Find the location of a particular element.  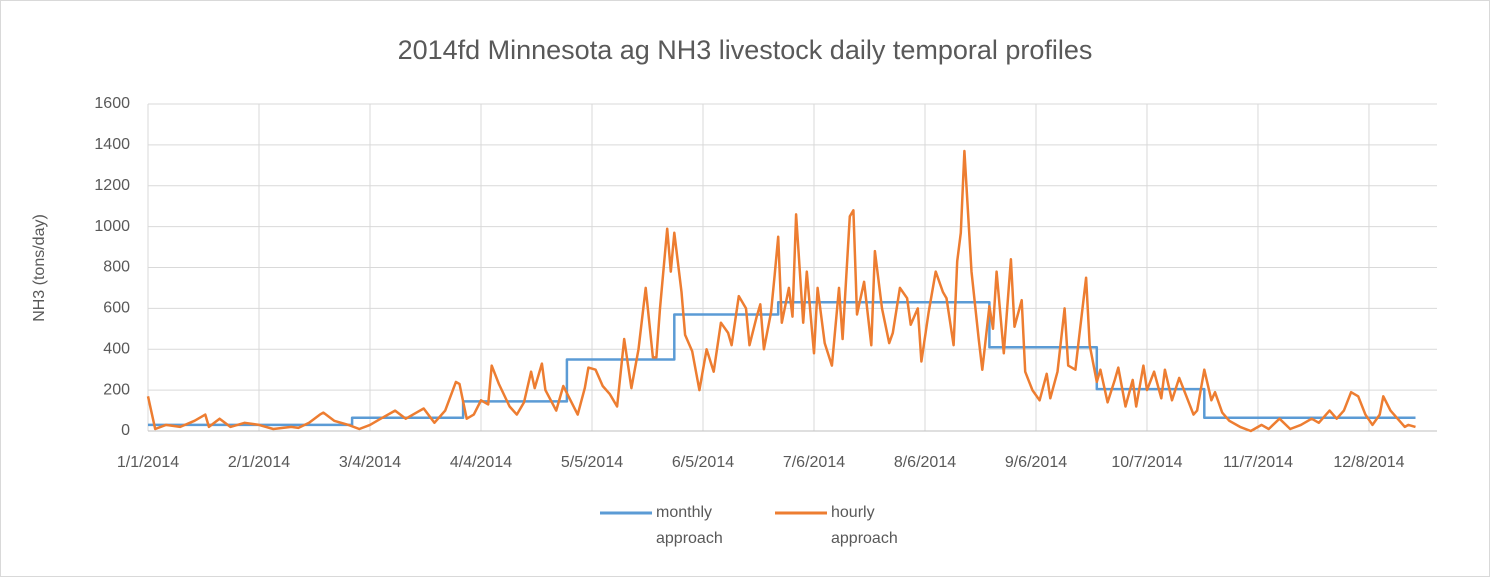

x-tick-label: 4/4/2014 is located at coordinates (481, 462).